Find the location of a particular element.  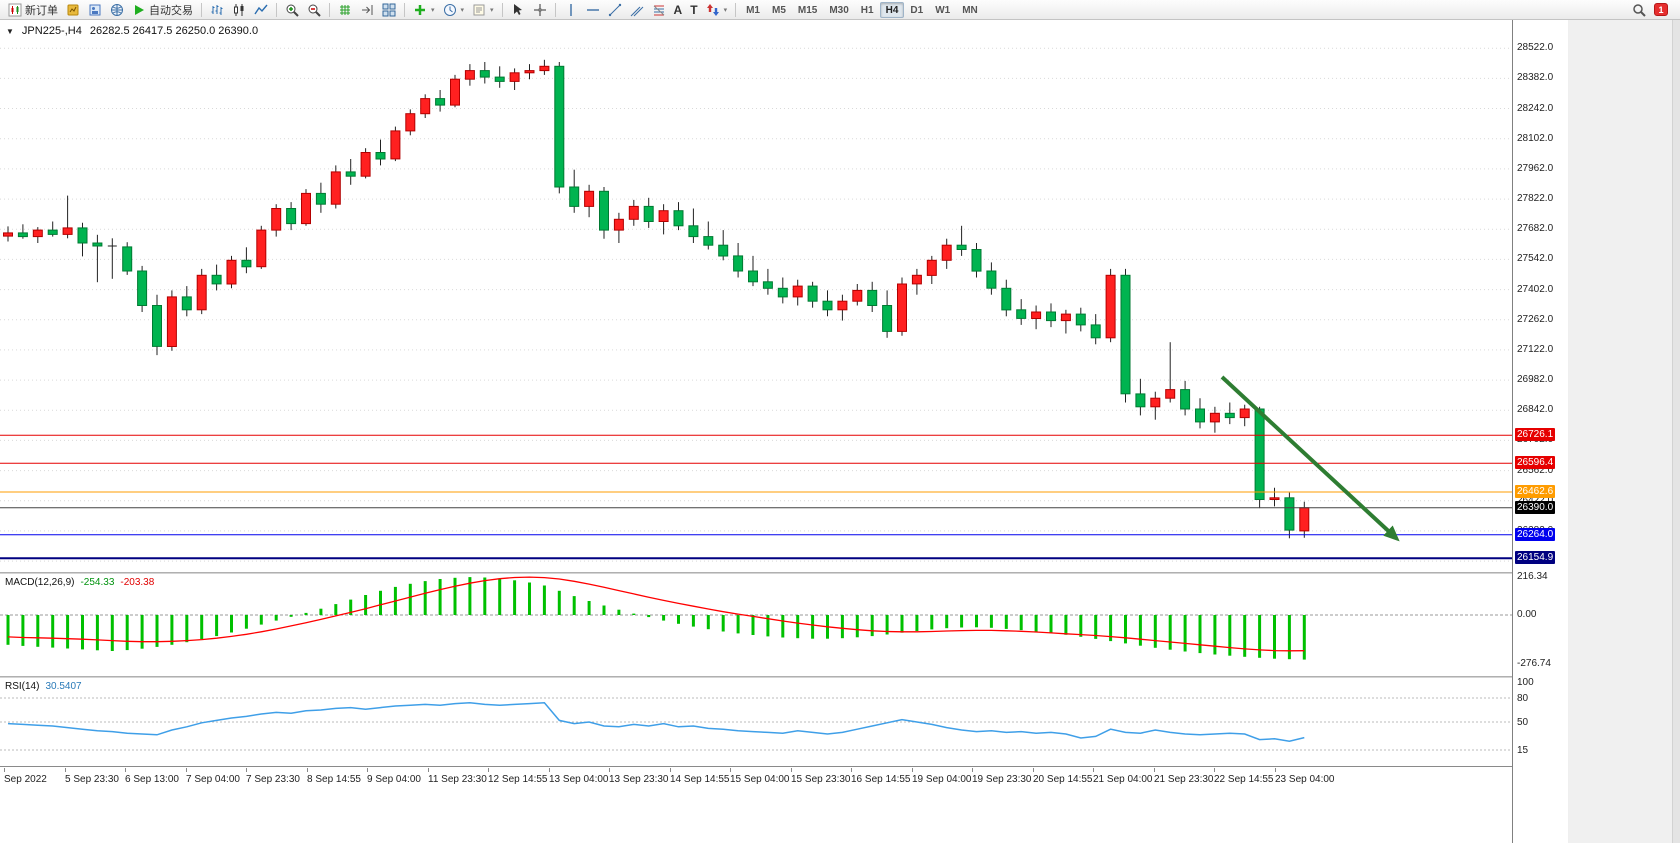

time-axis-label: 12 Sep 14:55 is located at coordinates (518, 779).